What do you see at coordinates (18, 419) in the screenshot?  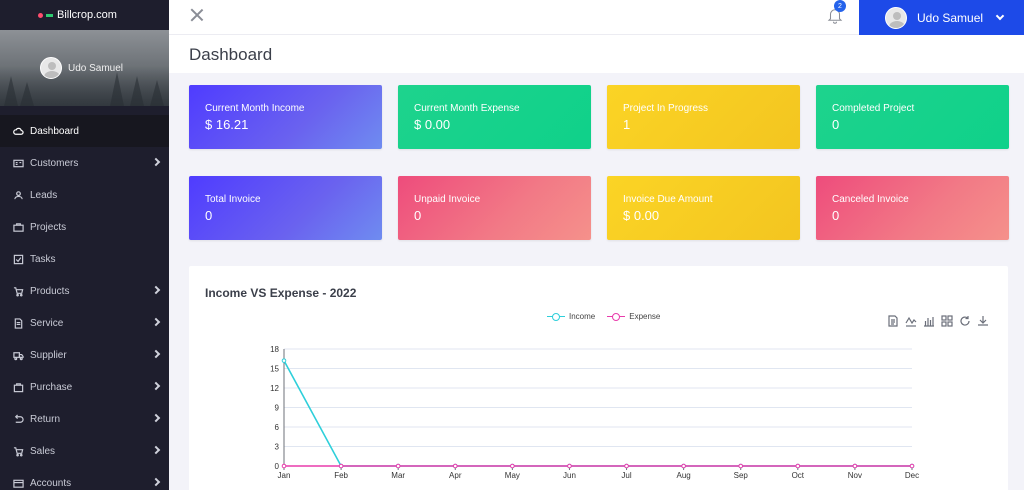 I see `return-icon` at bounding box center [18, 419].